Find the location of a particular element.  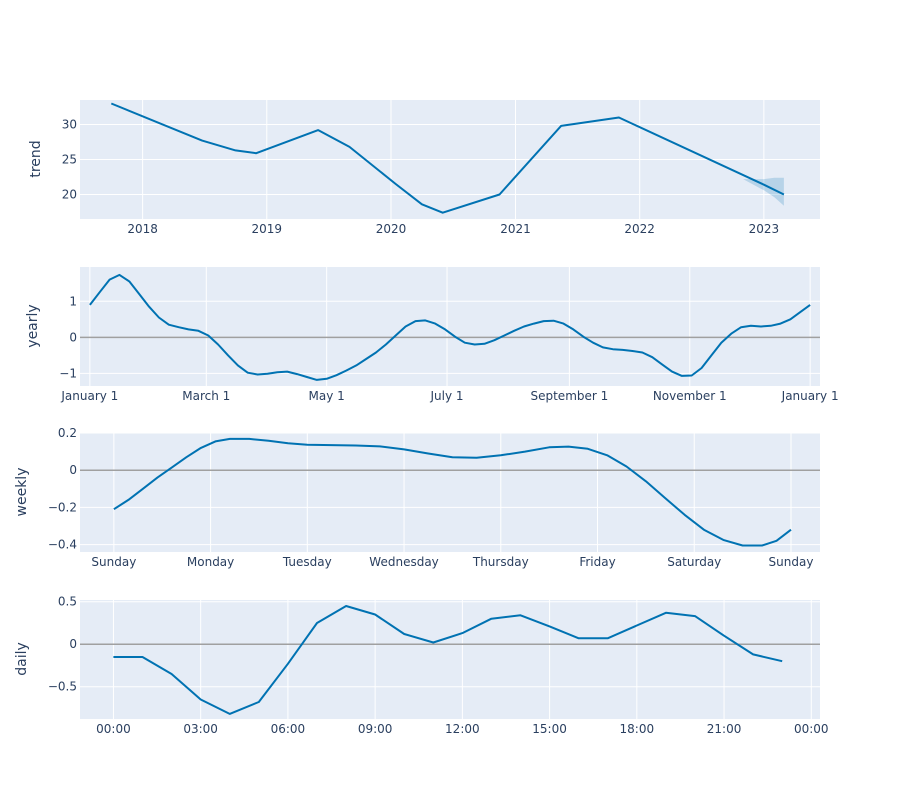

x-tick-label: Monday is located at coordinates (210, 562).